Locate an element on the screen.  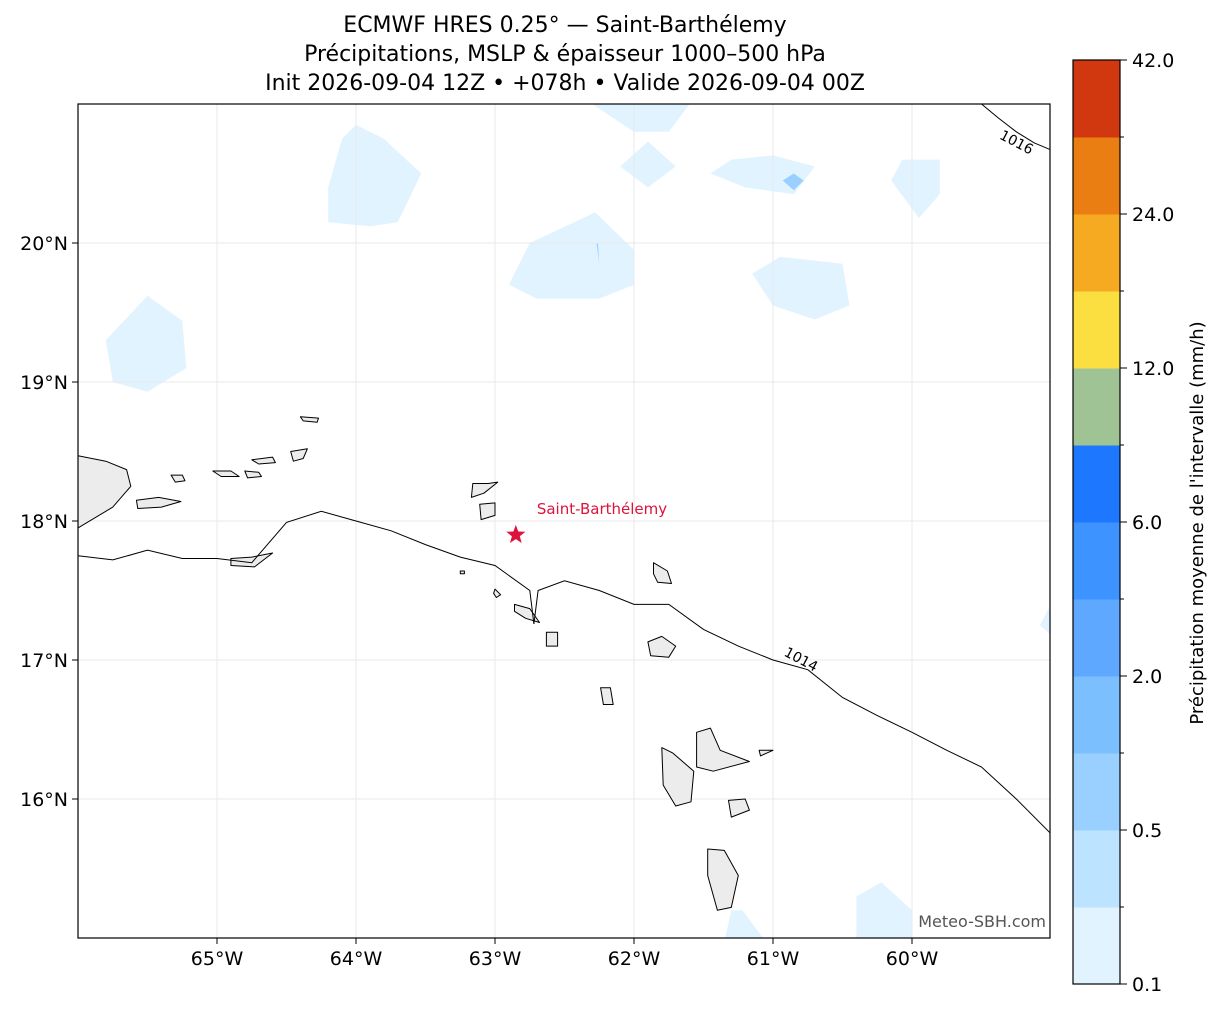
colorbar: 0.1 0.5 2.0 6.0 12.0 24.0 42.0 is located at coordinates (1123, 523).